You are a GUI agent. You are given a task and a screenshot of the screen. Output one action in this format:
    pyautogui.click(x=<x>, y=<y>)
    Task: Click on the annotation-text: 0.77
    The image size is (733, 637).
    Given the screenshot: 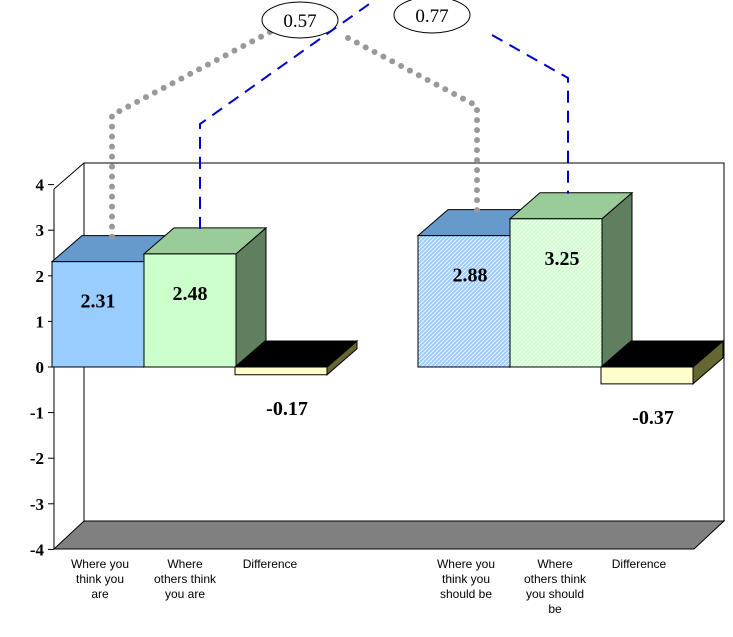 What is the action you would take?
    pyautogui.click(x=431, y=16)
    